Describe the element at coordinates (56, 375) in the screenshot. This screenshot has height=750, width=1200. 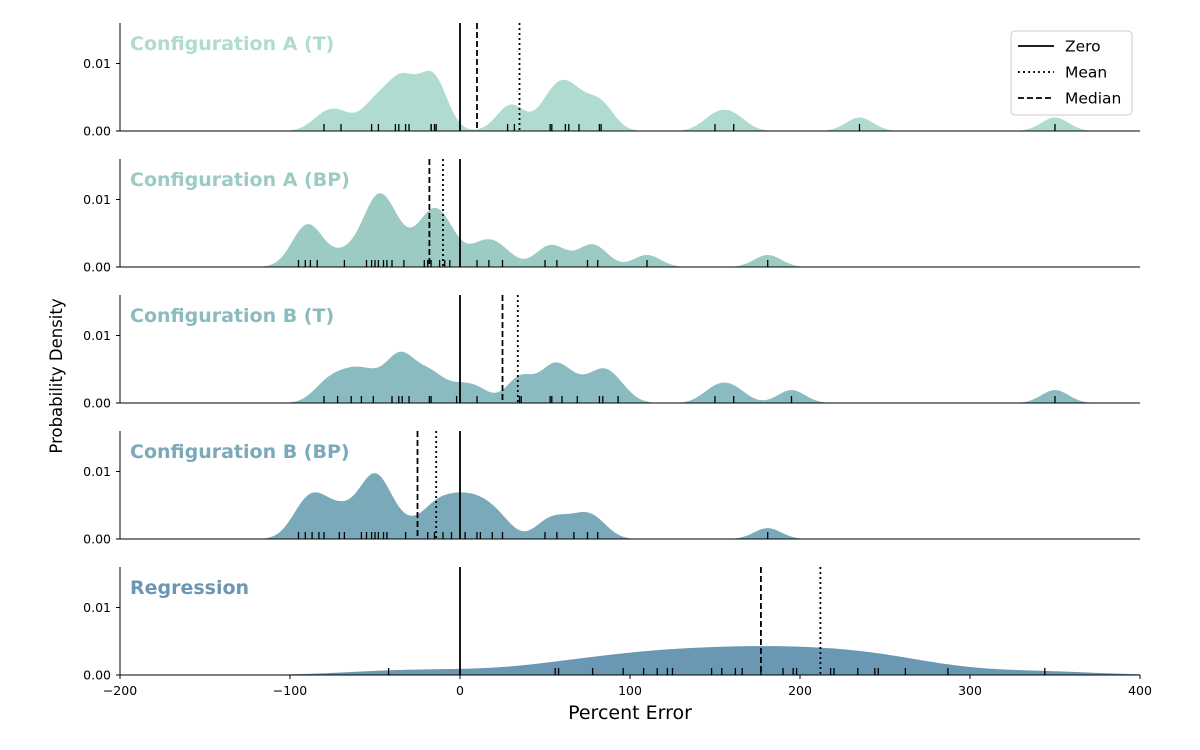
I see `y-axis-title: Probability Density` at that location.